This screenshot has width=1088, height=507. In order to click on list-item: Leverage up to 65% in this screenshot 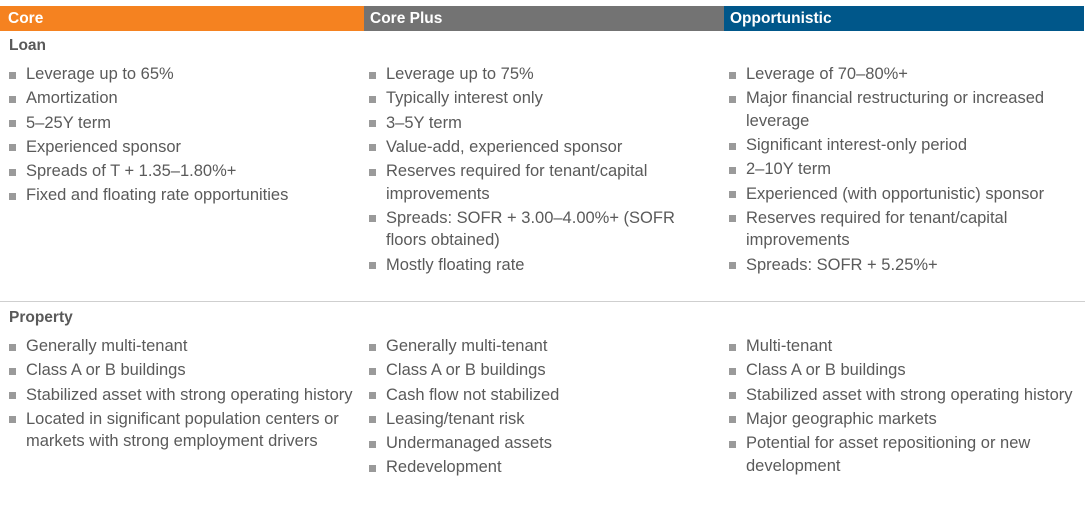, I will do `click(181, 74)`.